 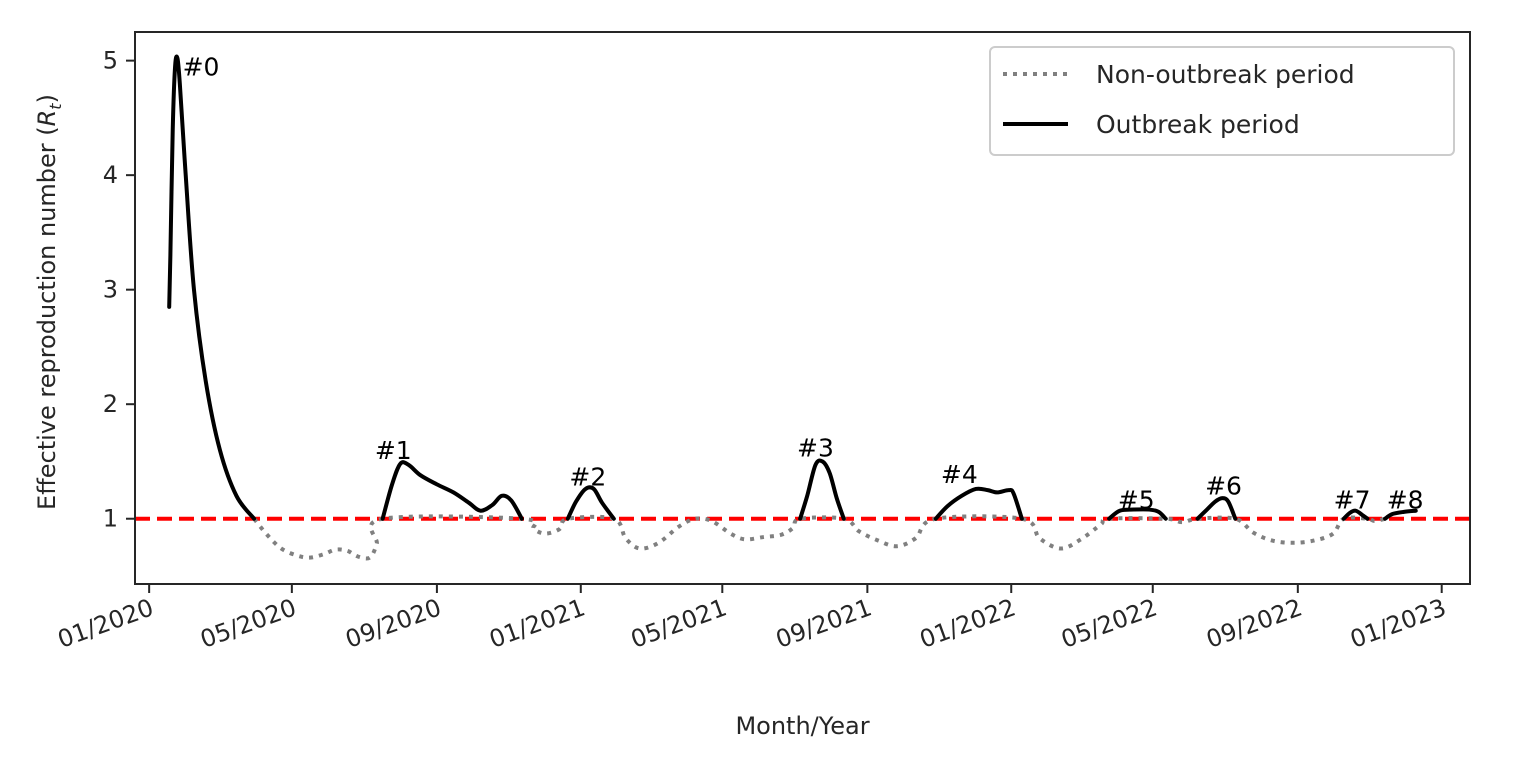 I want to click on x-axis-title: Month/Year, so click(x=802, y=726).